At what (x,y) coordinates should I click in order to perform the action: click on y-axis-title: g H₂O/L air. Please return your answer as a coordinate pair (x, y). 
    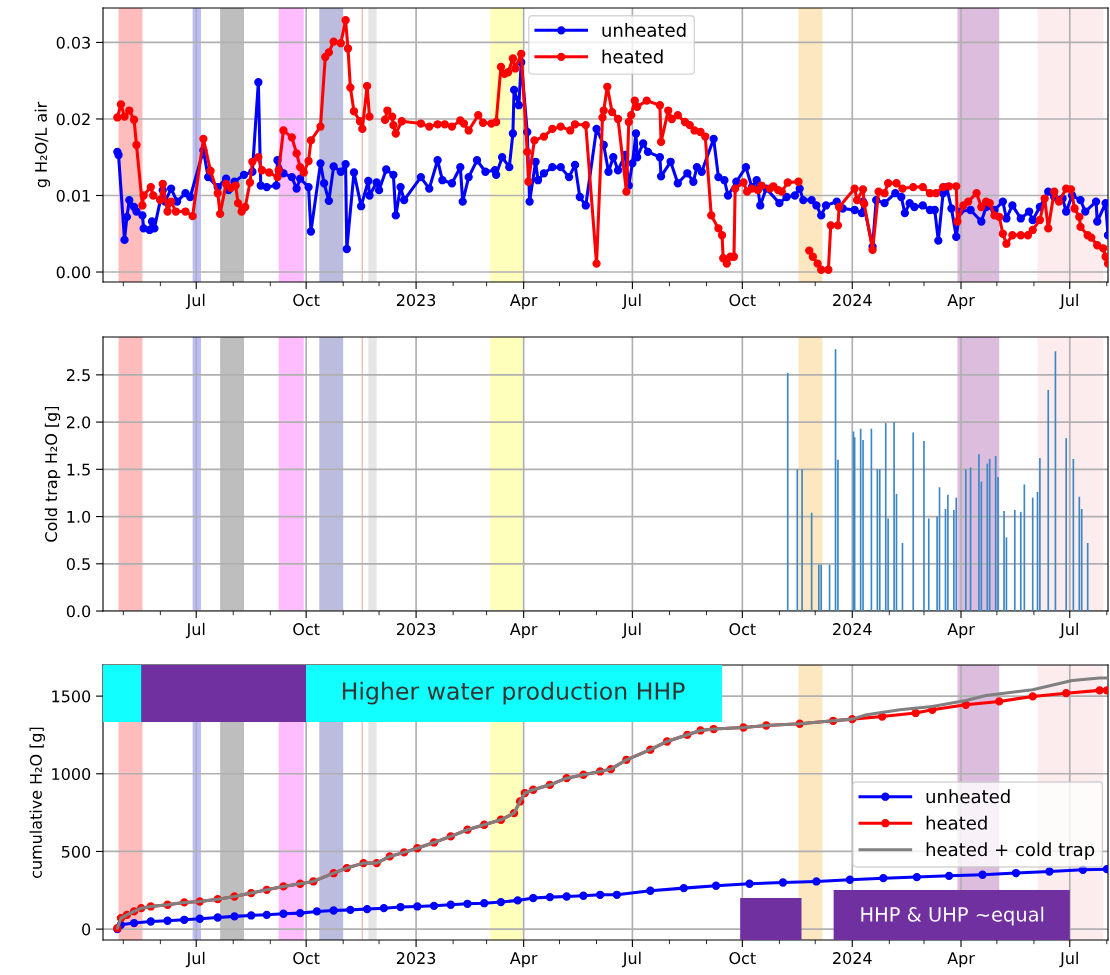
    Looking at the image, I should click on (42, 144).